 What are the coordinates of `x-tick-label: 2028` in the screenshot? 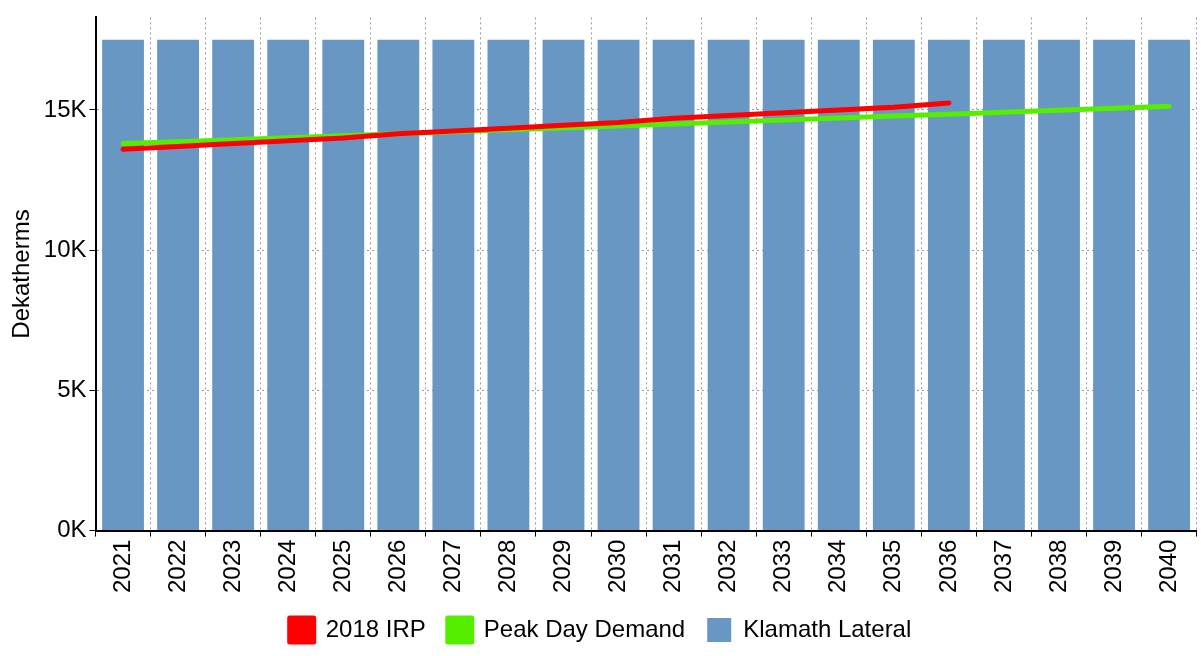 It's located at (507, 566).